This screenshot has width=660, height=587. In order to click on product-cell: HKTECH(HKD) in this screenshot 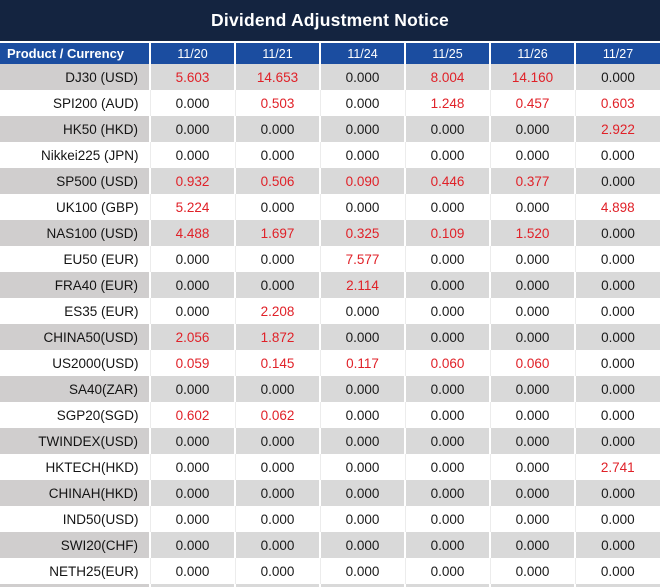, I will do `click(75, 467)`.